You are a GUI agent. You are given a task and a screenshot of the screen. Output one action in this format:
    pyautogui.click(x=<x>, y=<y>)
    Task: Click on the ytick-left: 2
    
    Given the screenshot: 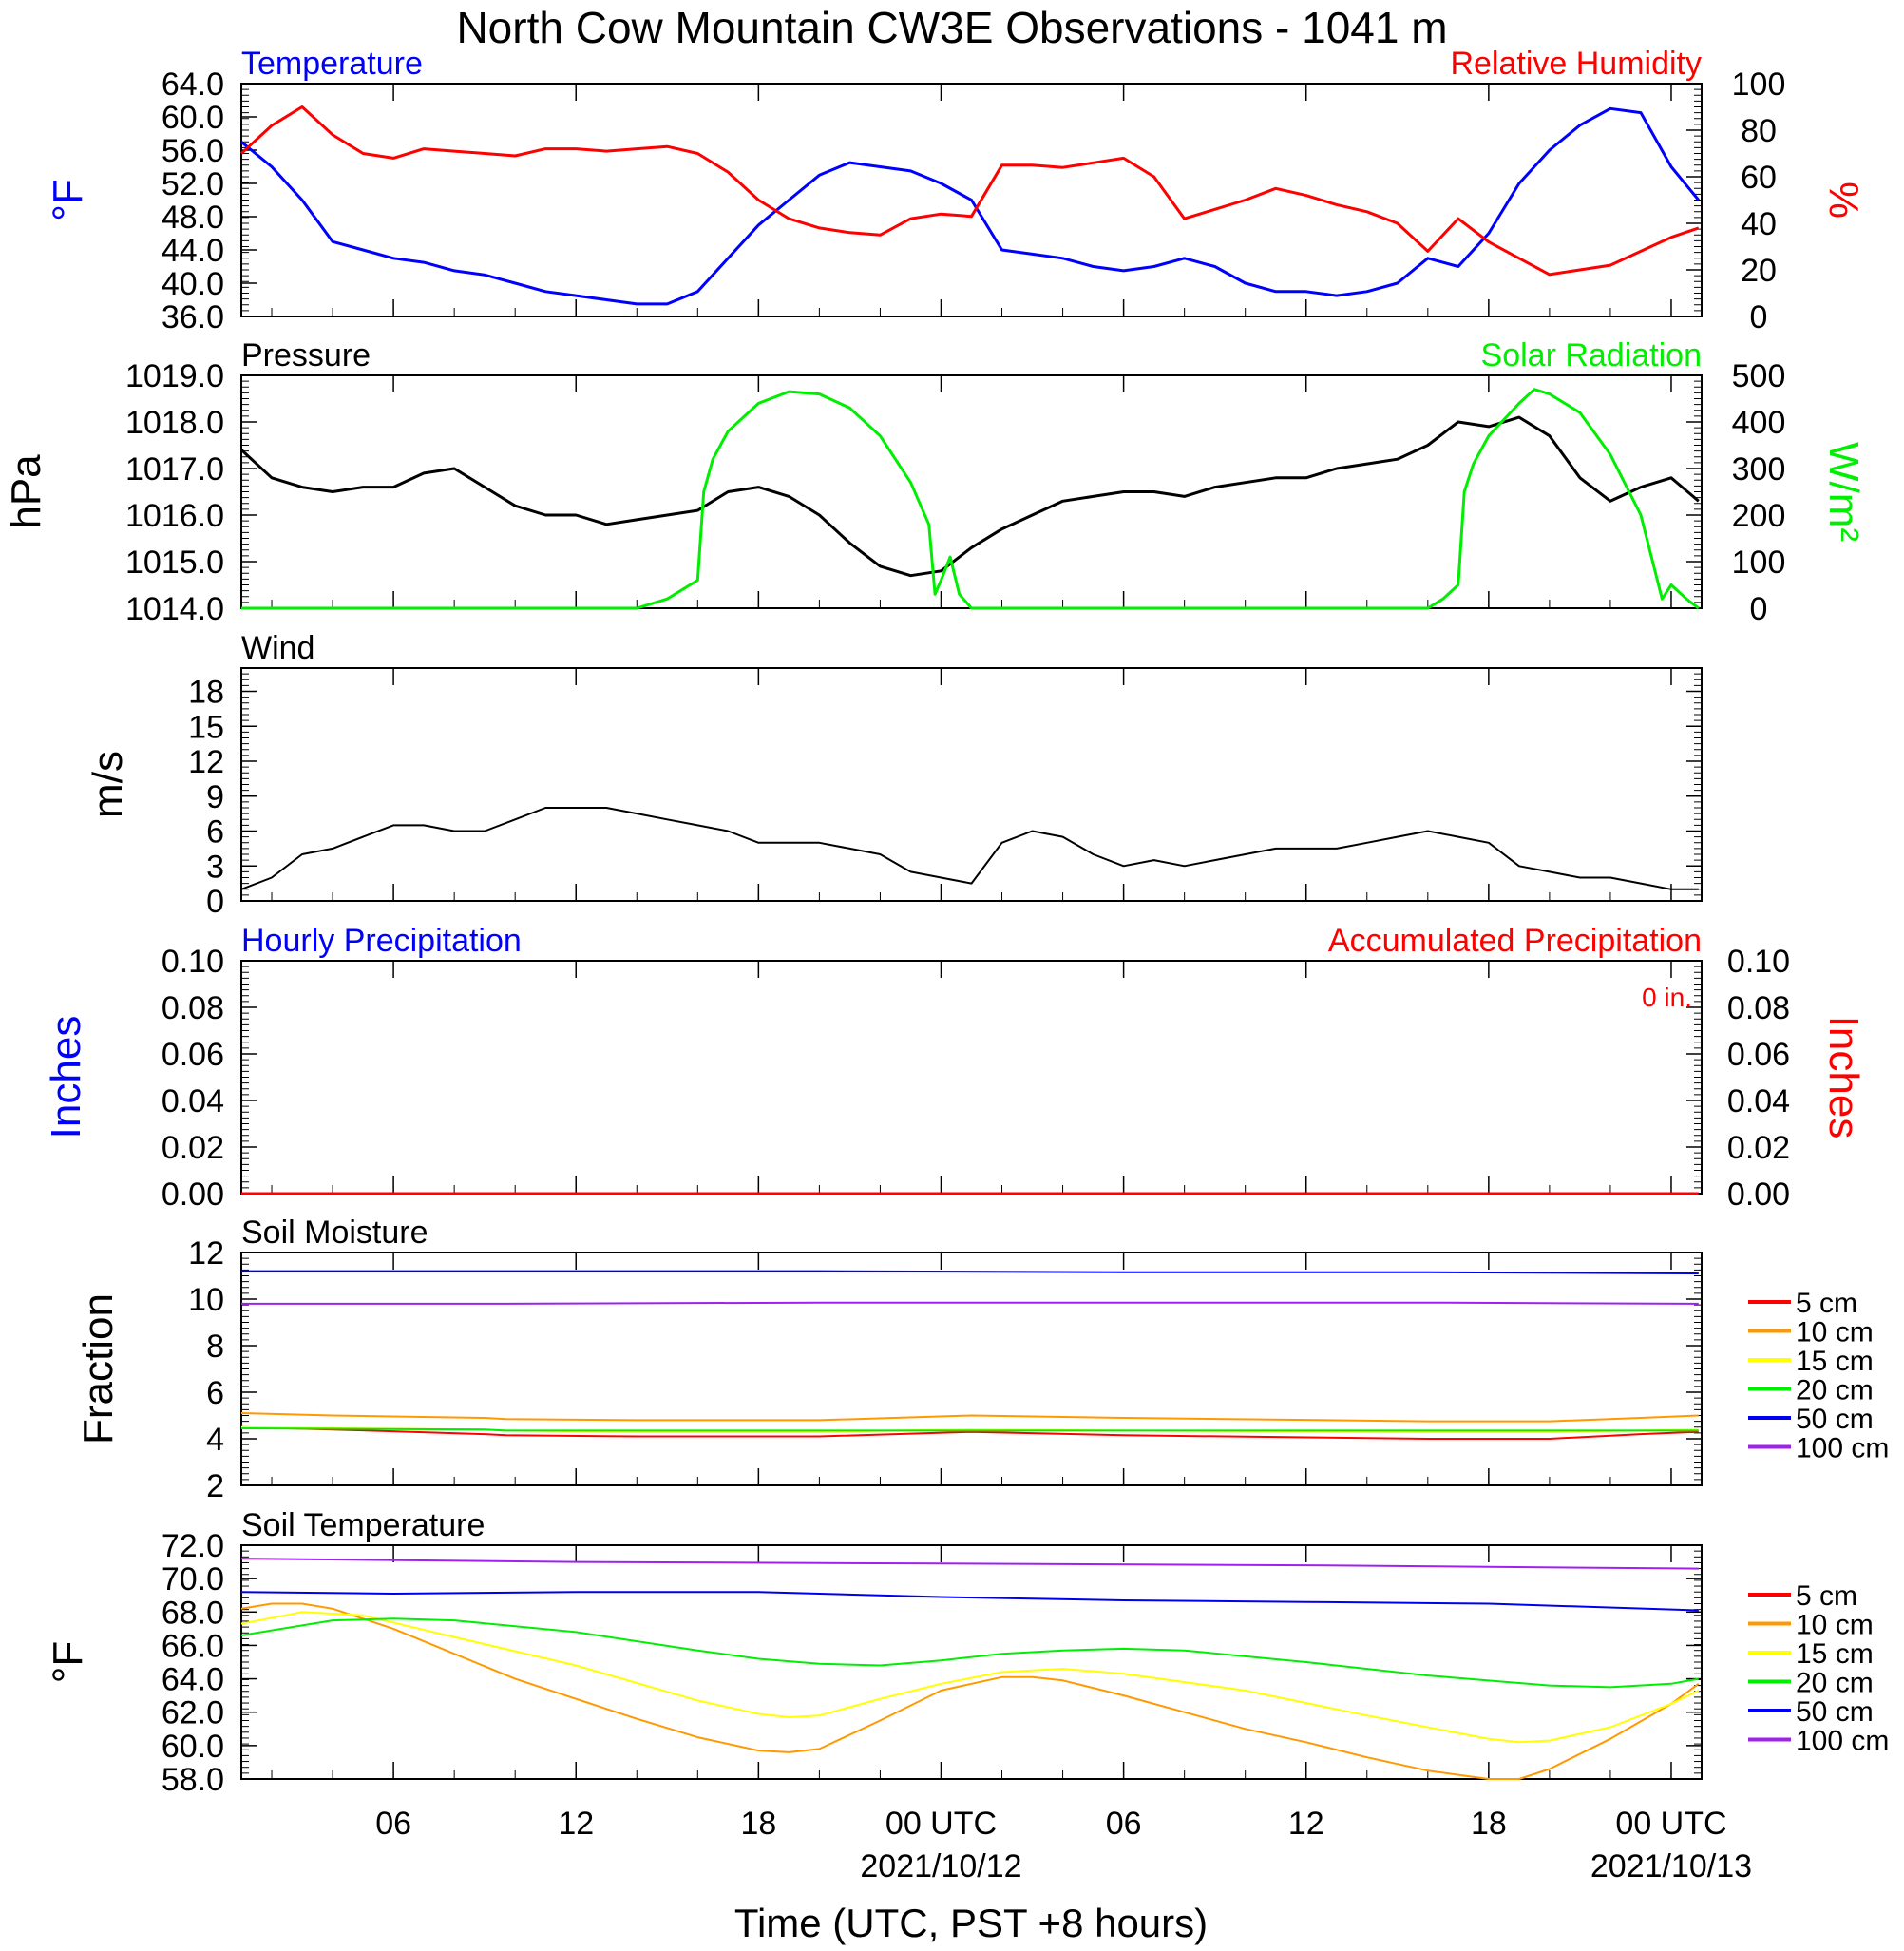 What is the action you would take?
    pyautogui.click(x=215, y=1486)
    